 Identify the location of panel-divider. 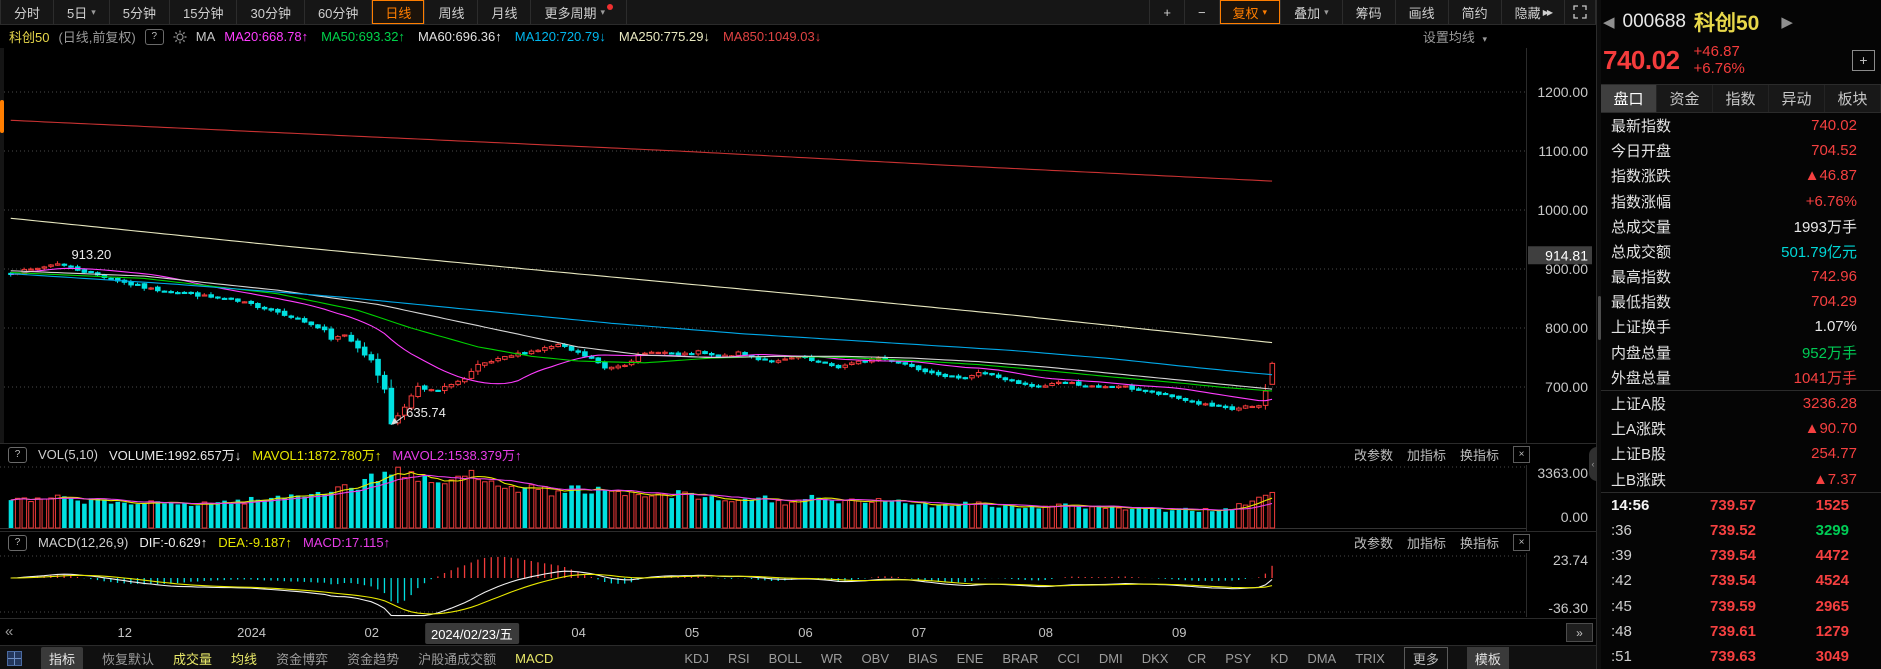
(1598, 334).